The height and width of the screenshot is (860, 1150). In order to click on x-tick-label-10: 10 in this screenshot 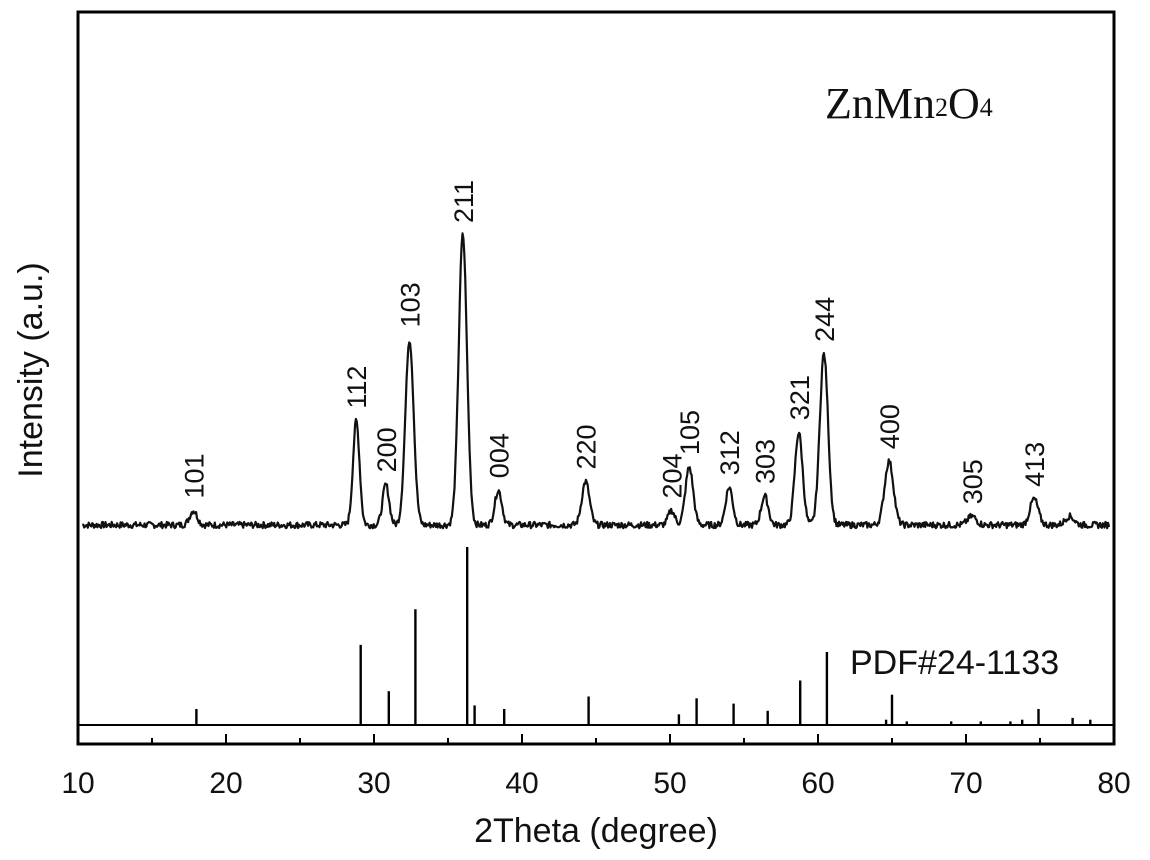, I will do `click(77, 783)`.